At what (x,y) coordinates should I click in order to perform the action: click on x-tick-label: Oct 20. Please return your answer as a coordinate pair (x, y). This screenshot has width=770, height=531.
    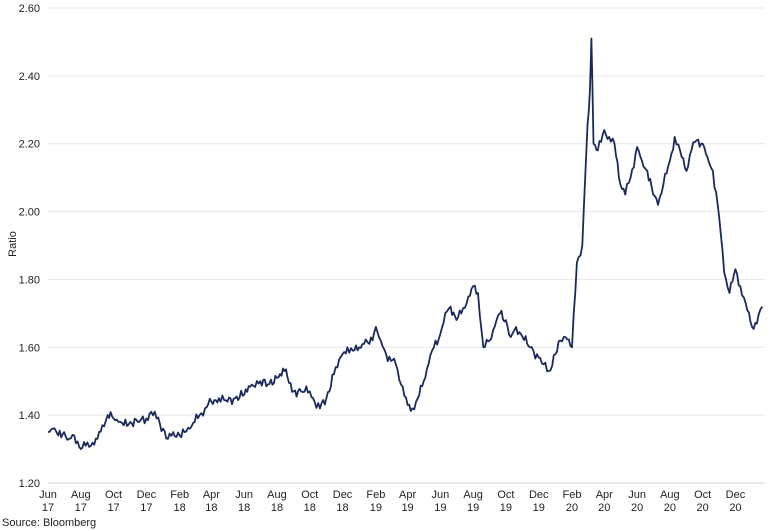
    Looking at the image, I should click on (702, 501).